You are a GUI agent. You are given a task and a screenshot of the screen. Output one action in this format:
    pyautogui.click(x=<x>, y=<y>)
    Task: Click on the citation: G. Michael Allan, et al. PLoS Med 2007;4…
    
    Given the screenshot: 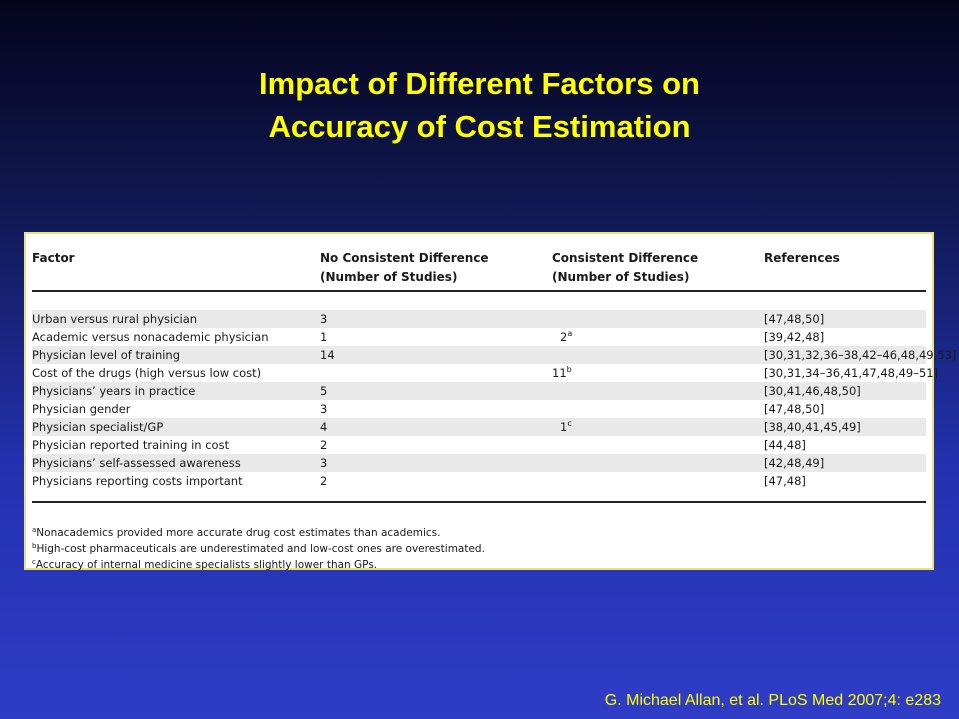 What is the action you would take?
    pyautogui.click(x=772, y=700)
    